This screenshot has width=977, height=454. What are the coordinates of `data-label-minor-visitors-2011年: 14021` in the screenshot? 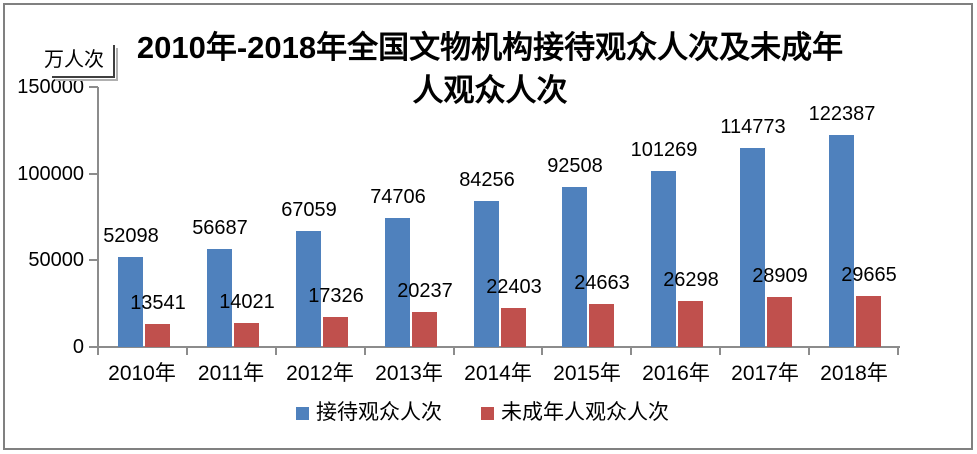 It's located at (247, 302).